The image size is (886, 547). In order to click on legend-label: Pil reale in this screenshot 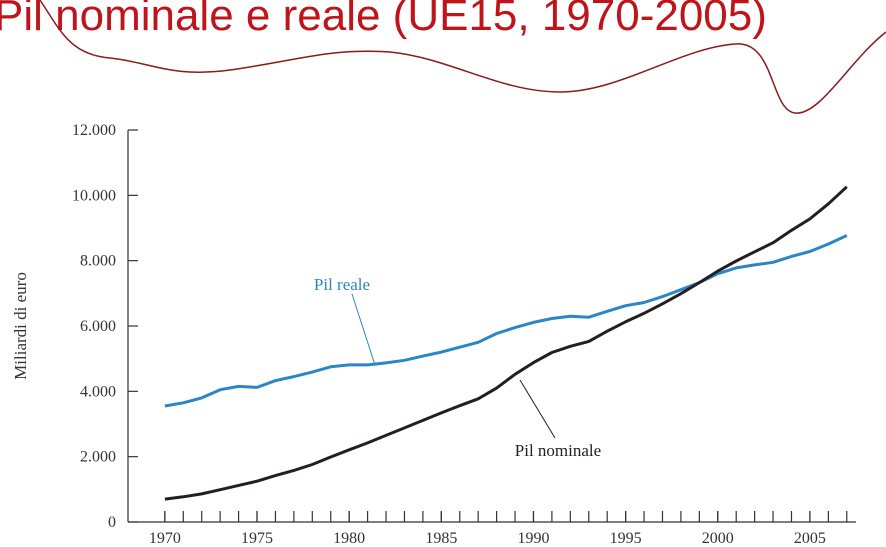, I will do `click(342, 284)`.